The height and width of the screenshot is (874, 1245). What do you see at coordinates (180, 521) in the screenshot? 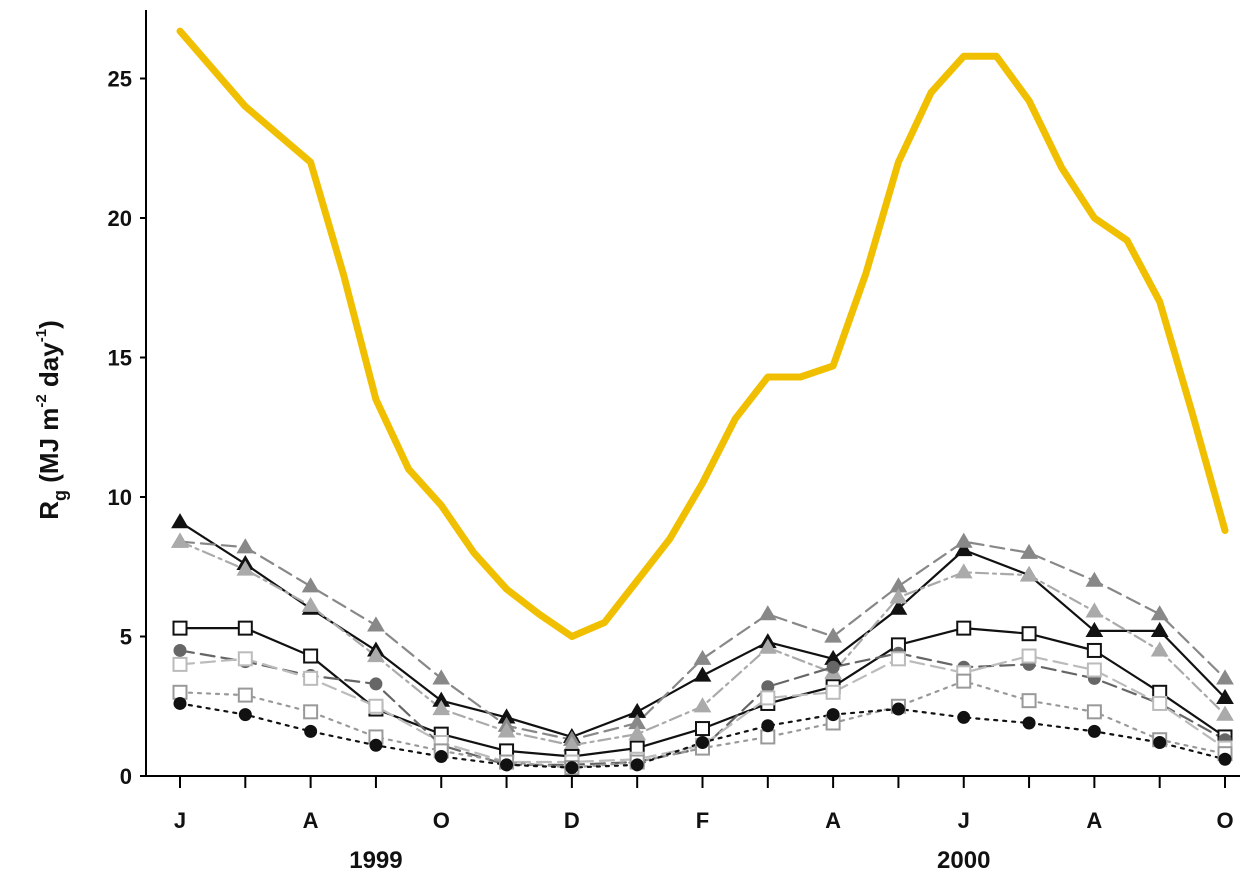
I see `marker-s1-p0` at bounding box center [180, 521].